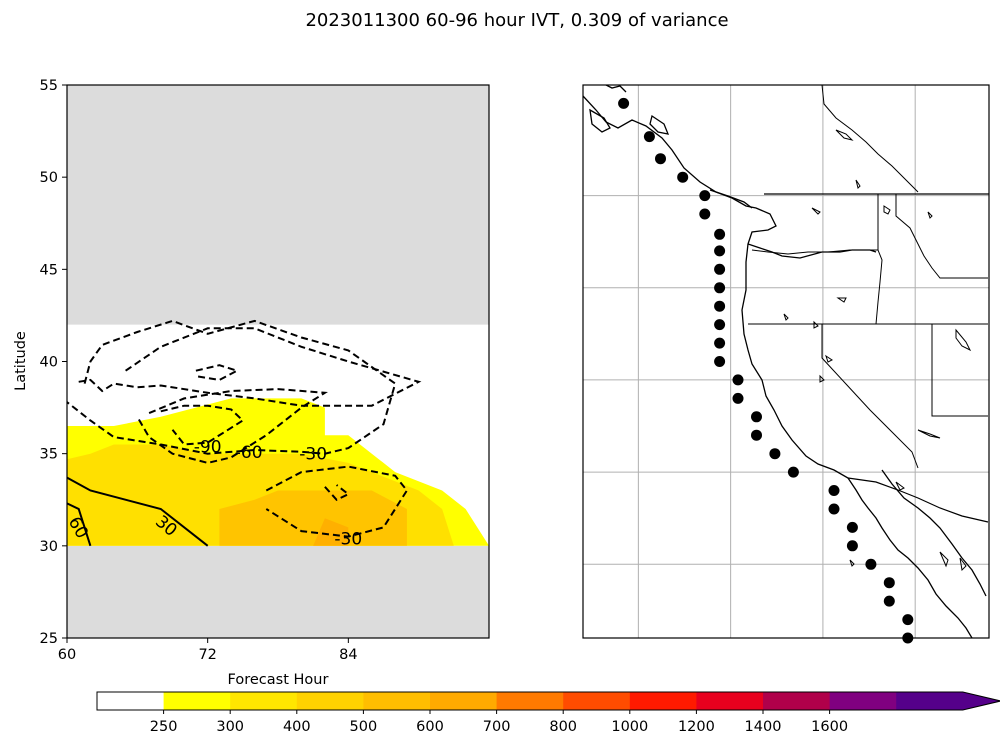 This screenshot has width=1000, height=749. Describe the element at coordinates (918, 500) in the screenshot. I see `us-mexico-border` at that location.